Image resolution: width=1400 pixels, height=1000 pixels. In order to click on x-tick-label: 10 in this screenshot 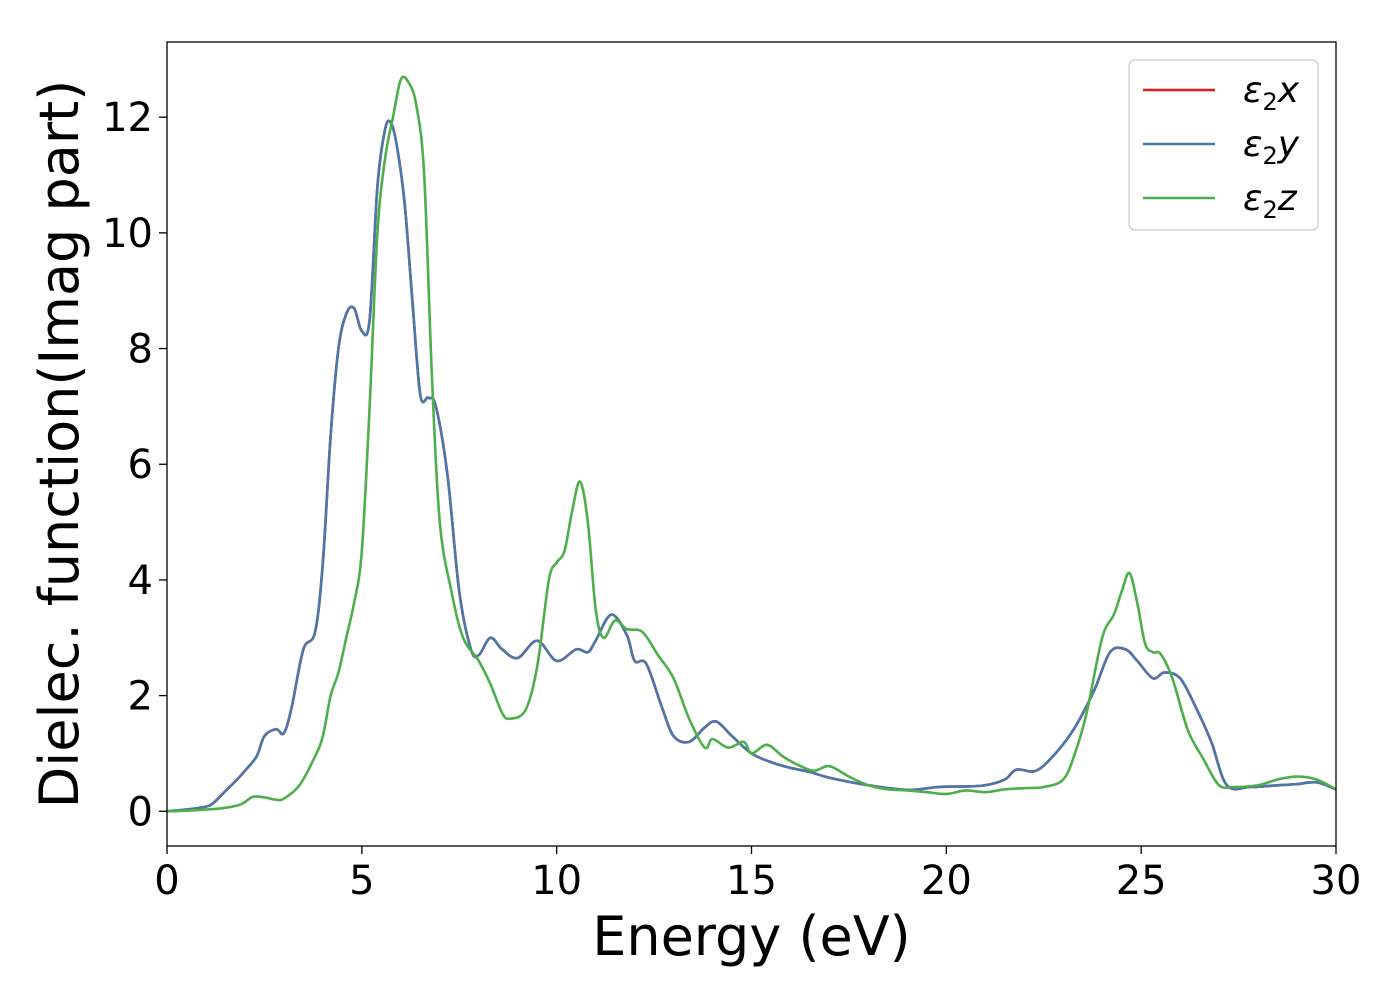, I will do `click(556, 881)`.